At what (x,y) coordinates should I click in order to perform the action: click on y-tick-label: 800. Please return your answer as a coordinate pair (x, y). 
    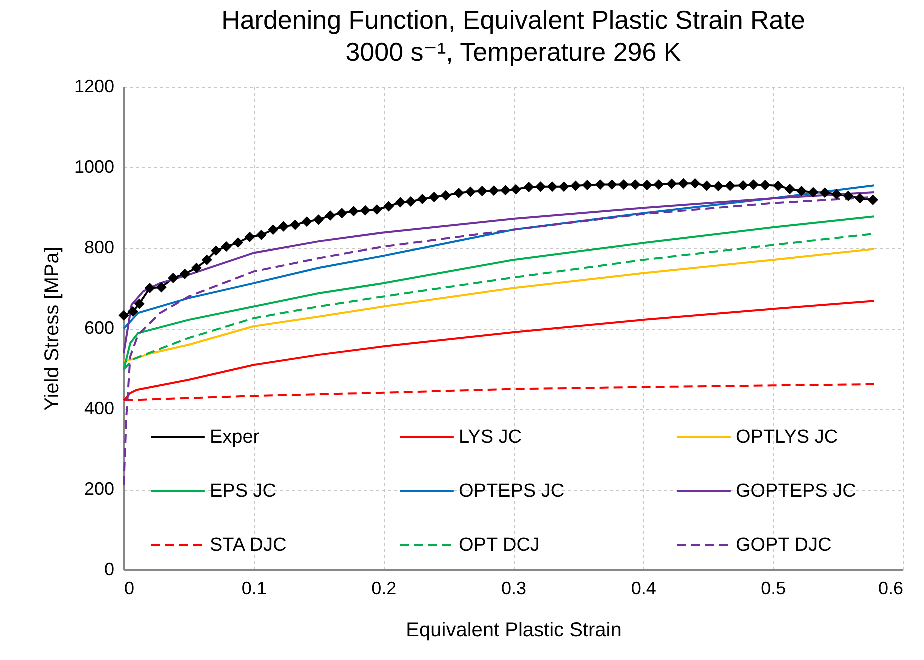
    Looking at the image, I should click on (99, 248).